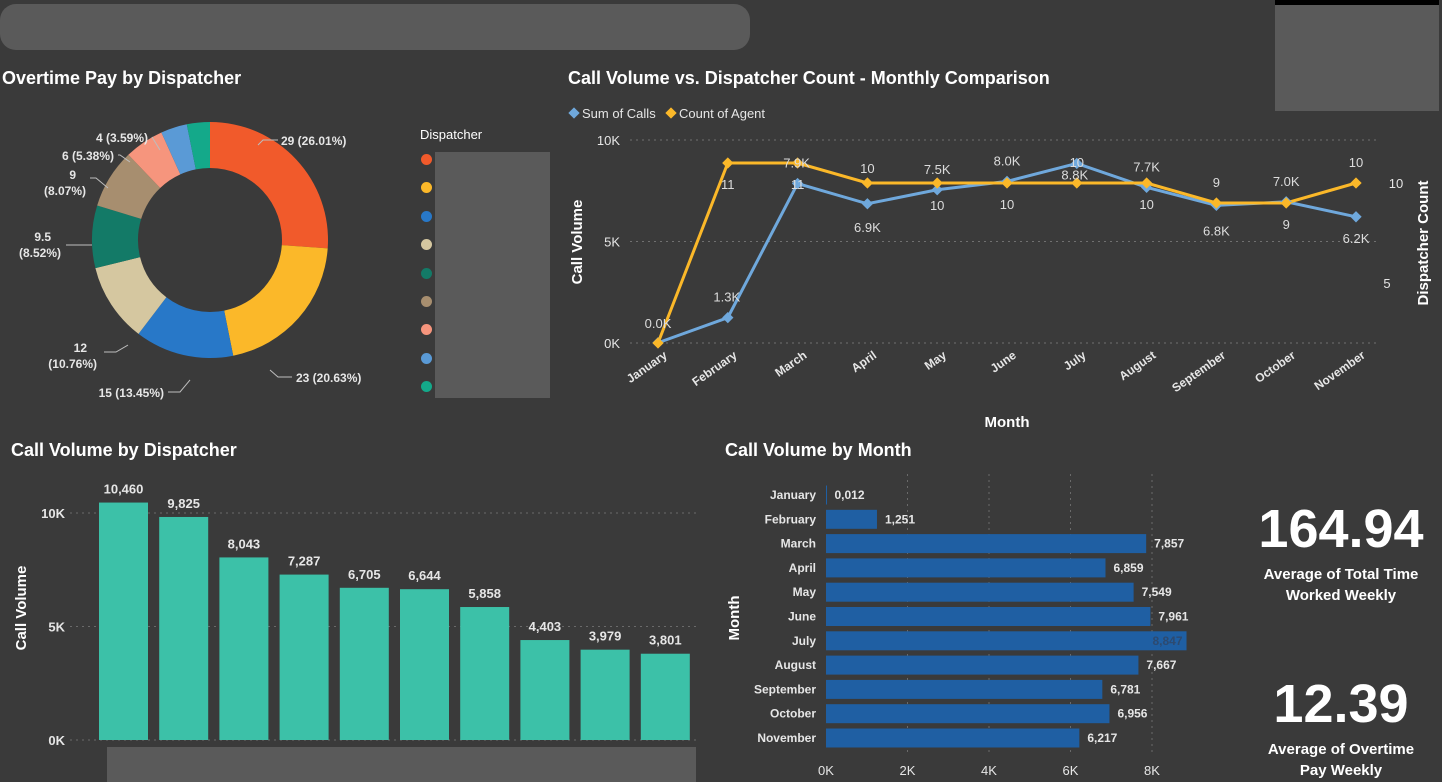 The image size is (1442, 782). What do you see at coordinates (802, 568) in the screenshot?
I see `month-category-label: April` at bounding box center [802, 568].